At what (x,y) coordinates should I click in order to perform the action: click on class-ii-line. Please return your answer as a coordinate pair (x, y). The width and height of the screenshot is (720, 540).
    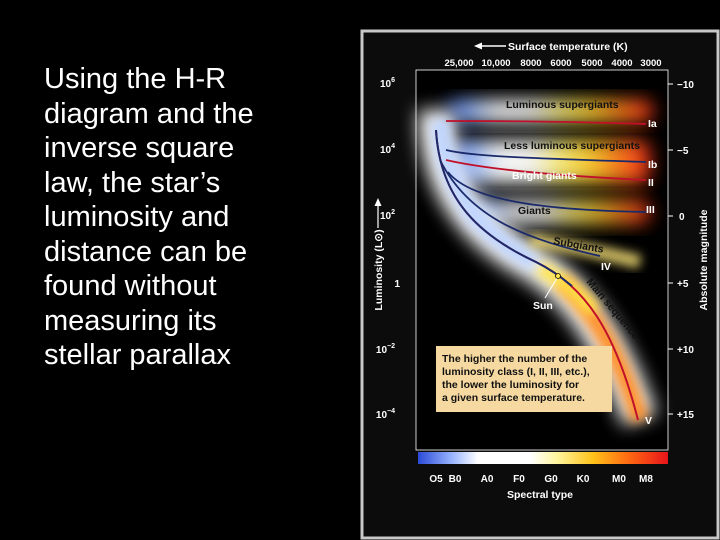
    Looking at the image, I should click on (546, 170).